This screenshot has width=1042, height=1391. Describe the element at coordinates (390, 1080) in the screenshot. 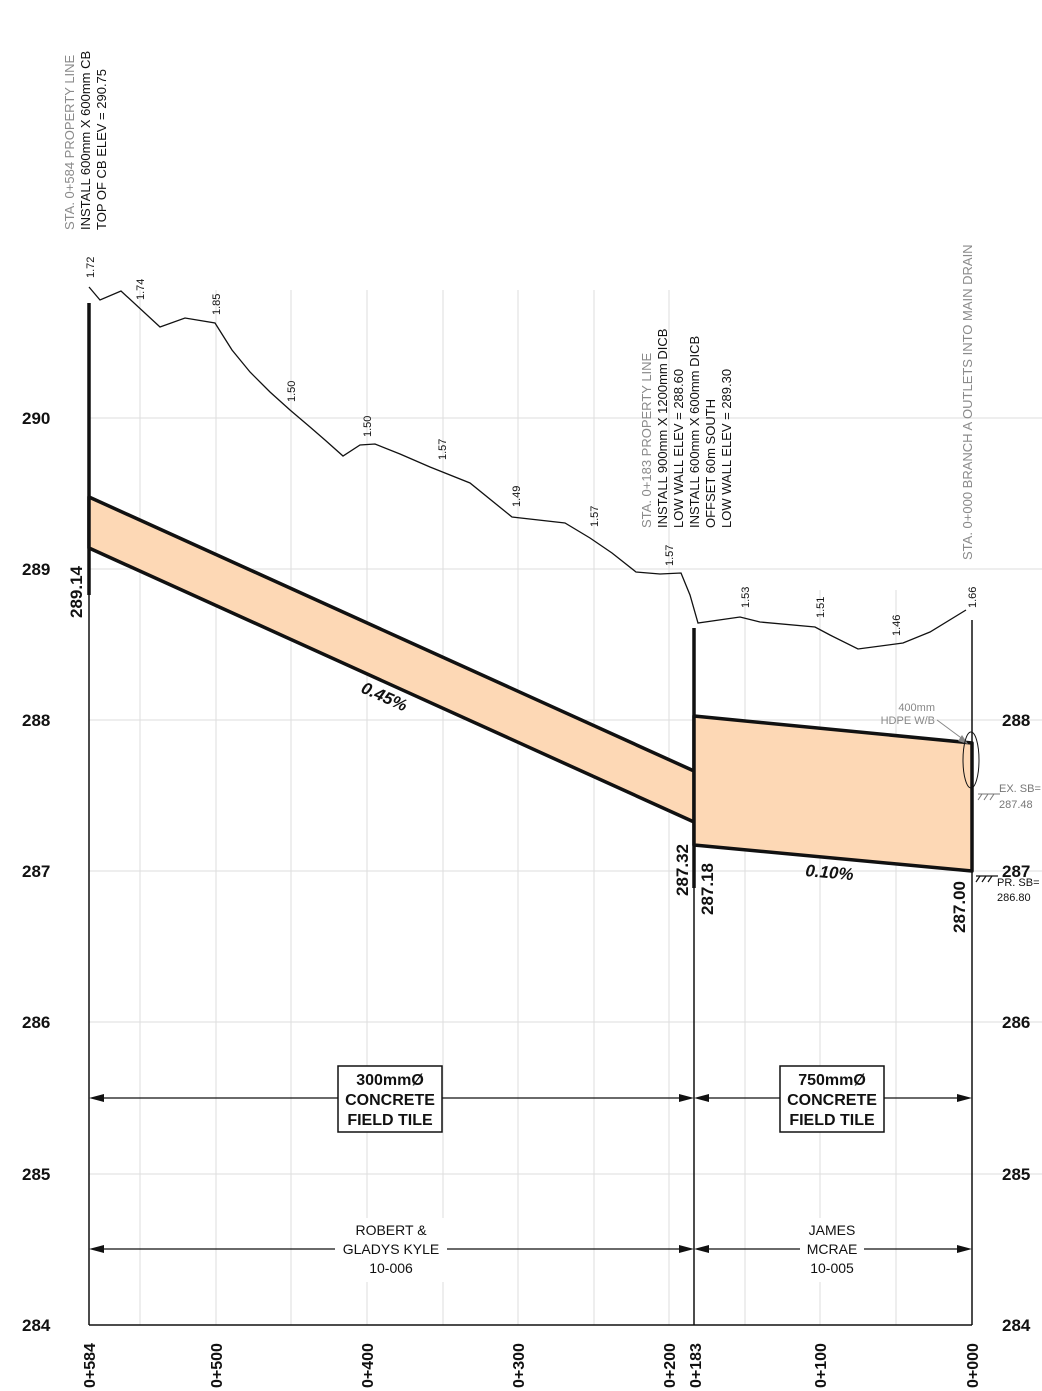

I see `pipe-label-line: 300mmØ` at that location.